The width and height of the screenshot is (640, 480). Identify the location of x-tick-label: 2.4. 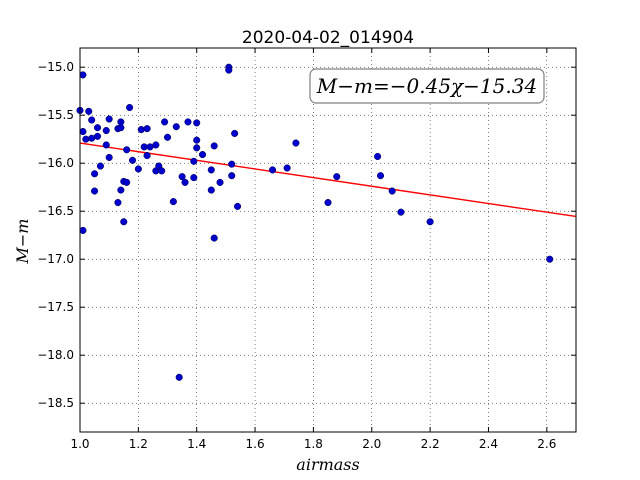
(488, 444).